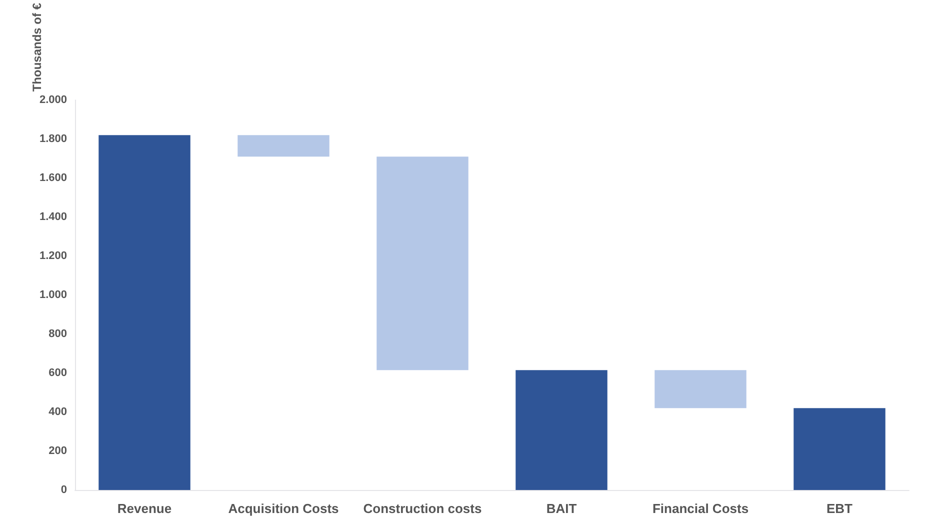  What do you see at coordinates (561, 508) in the screenshot?
I see `x-tick-label: BAIT` at bounding box center [561, 508].